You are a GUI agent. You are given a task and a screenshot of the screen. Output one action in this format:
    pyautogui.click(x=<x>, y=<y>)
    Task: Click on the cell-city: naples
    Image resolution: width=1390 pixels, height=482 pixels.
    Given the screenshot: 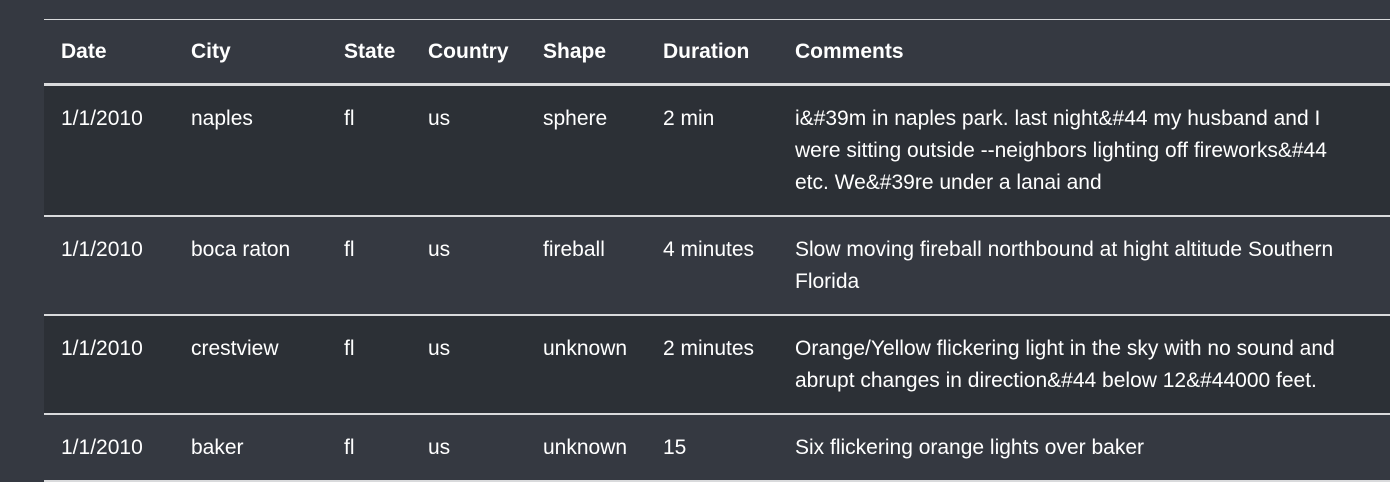 What is the action you would take?
    pyautogui.click(x=222, y=118)
    